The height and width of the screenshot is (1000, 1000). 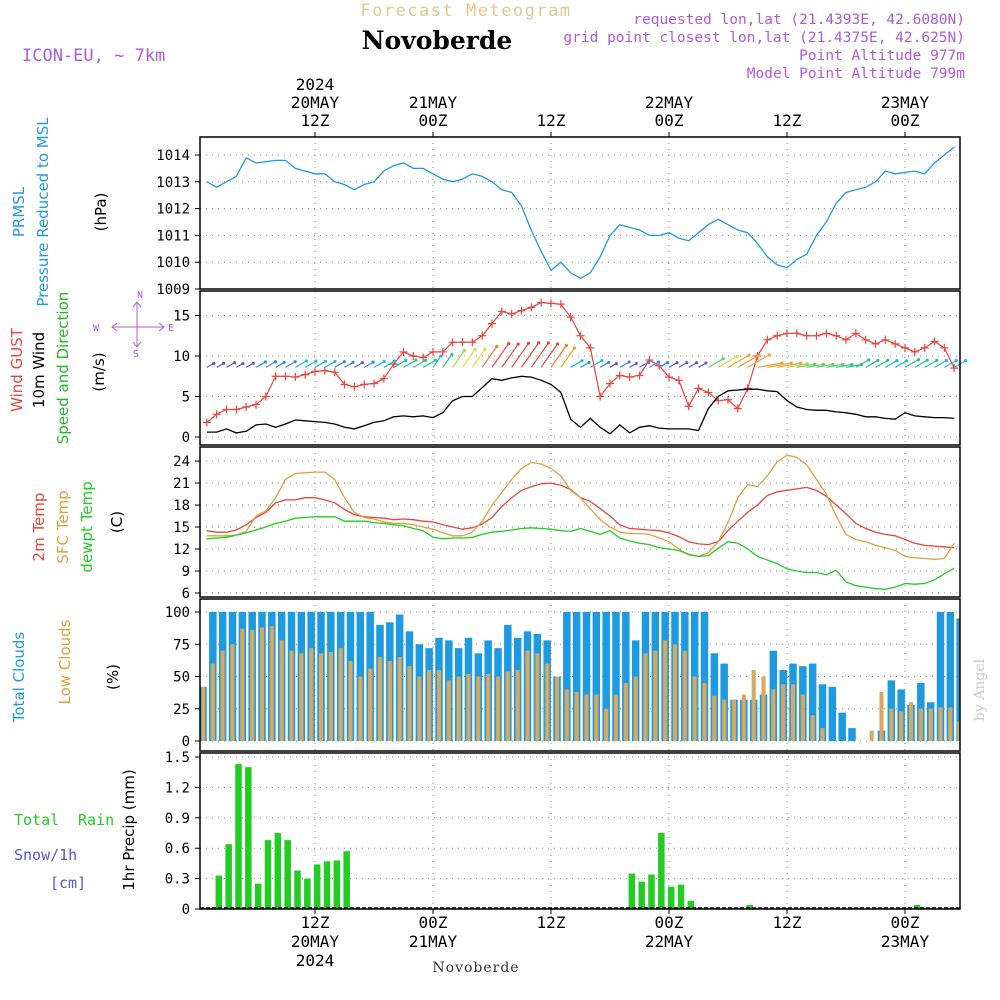 I want to click on wind-ytick-label: 10, so click(x=181, y=357).